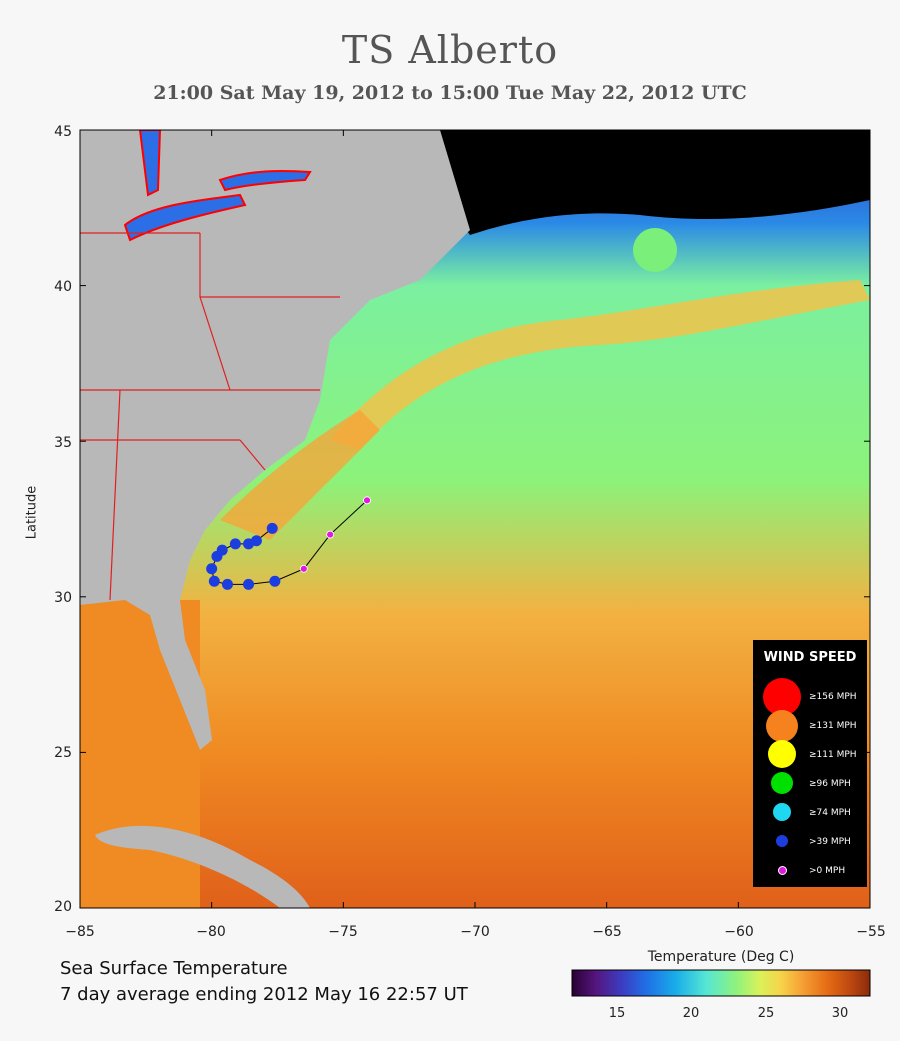  What do you see at coordinates (288, 543) in the screenshot?
I see `storm-track-points` at bounding box center [288, 543].